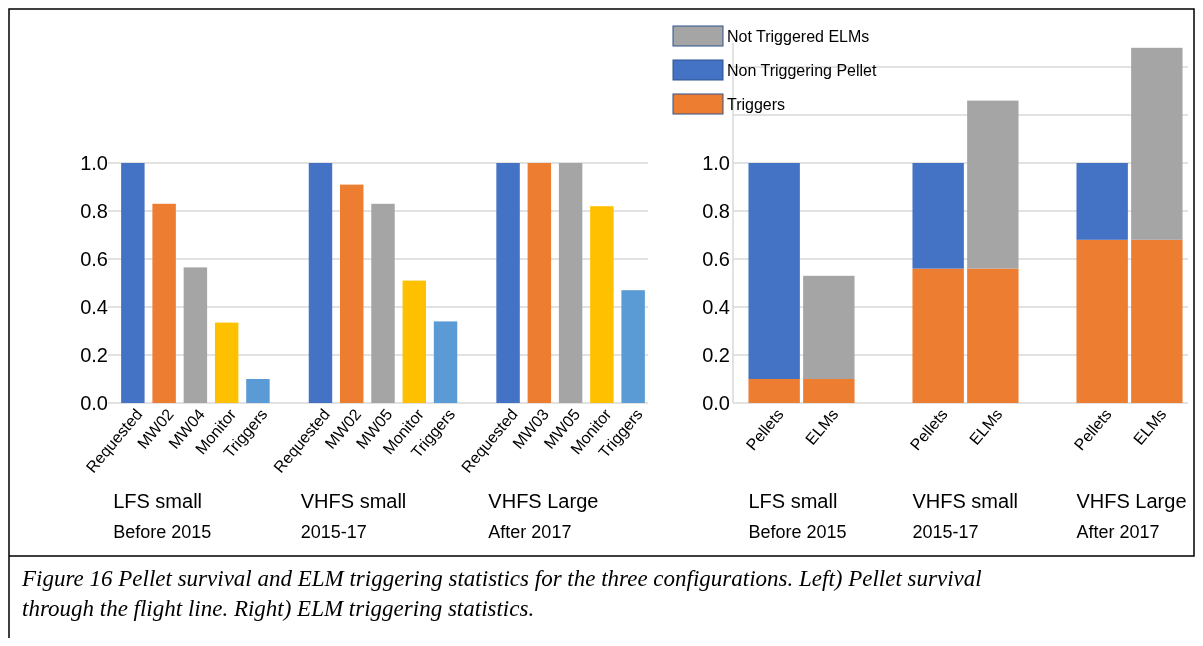  Describe the element at coordinates (756, 104) in the screenshot. I see `legend-label: Triggers` at that location.